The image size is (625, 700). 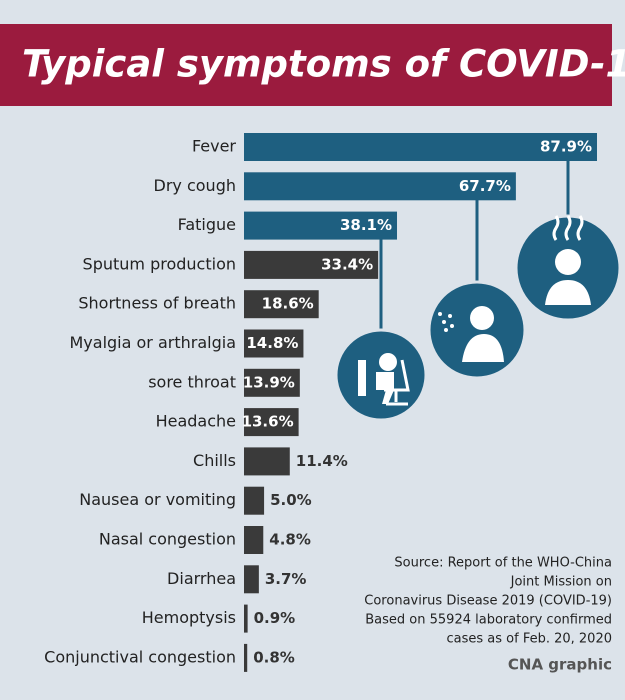 I want to click on category-label: sore throat, so click(x=192, y=381).